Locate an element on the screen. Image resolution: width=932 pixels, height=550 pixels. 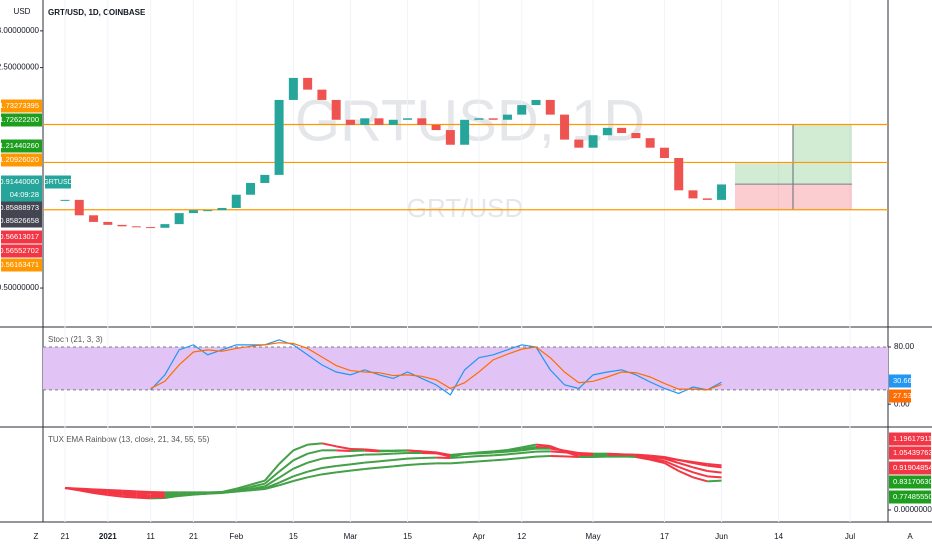
symbol-tag-label: GRTUSD is located at coordinates (57, 182).